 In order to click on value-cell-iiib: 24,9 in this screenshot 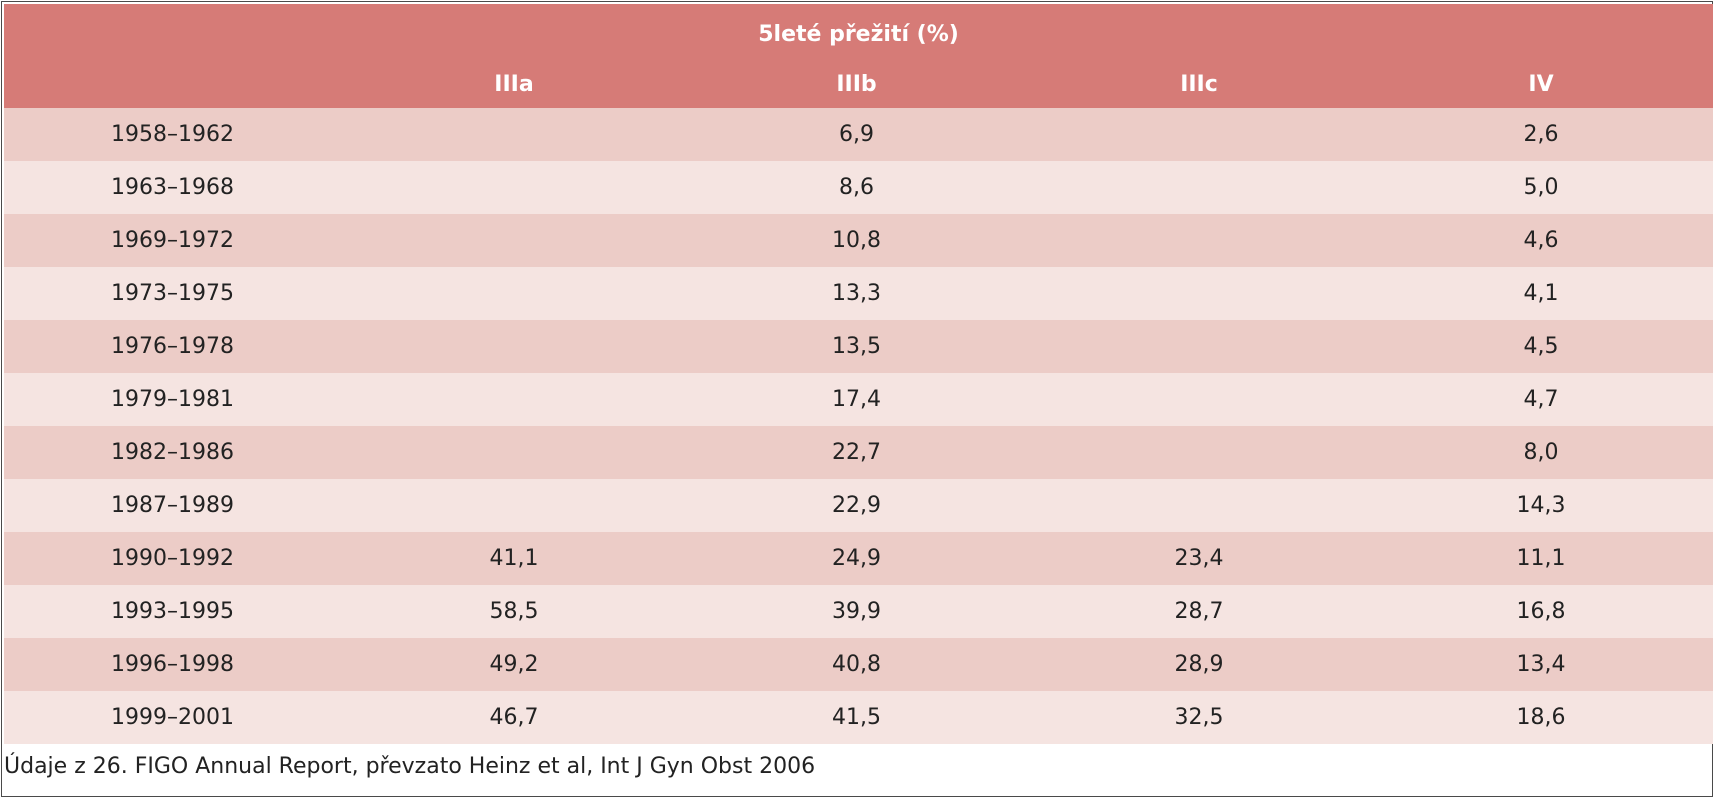, I will do `click(856, 558)`.